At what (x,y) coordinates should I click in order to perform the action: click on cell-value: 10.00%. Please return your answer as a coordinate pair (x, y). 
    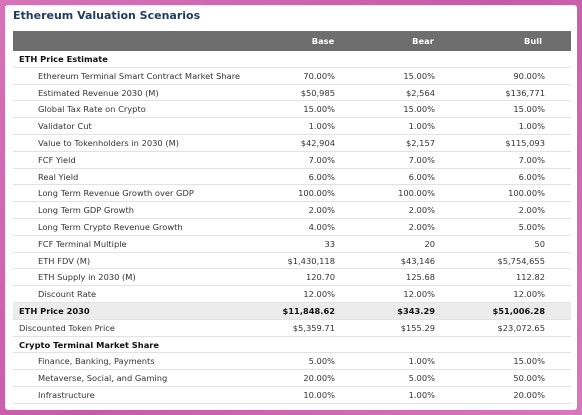
    Looking at the image, I should click on (319, 395).